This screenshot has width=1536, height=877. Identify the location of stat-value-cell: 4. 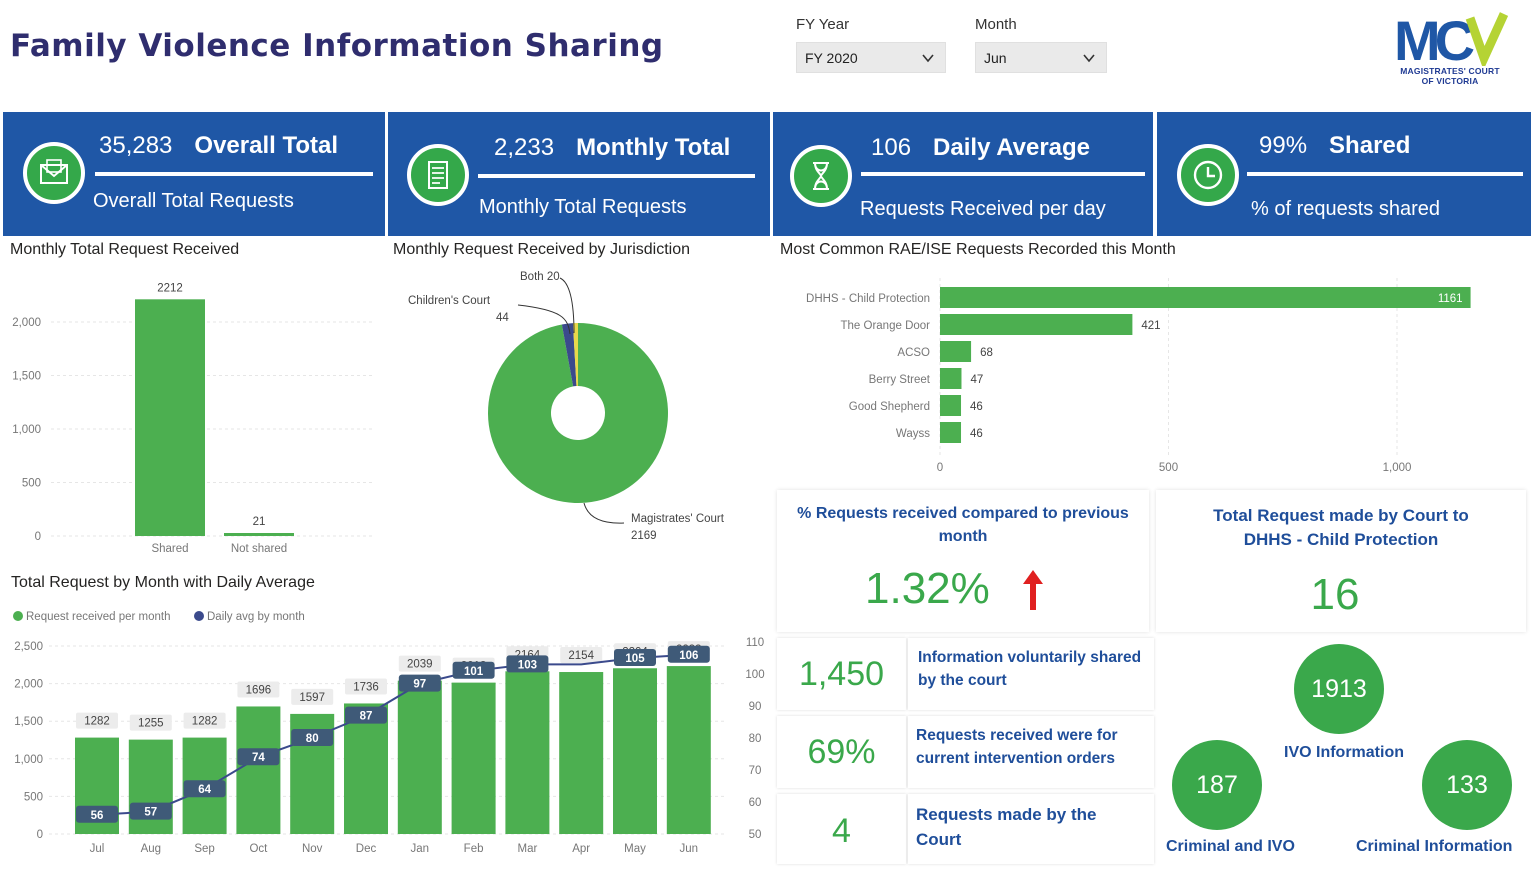
(841, 829).